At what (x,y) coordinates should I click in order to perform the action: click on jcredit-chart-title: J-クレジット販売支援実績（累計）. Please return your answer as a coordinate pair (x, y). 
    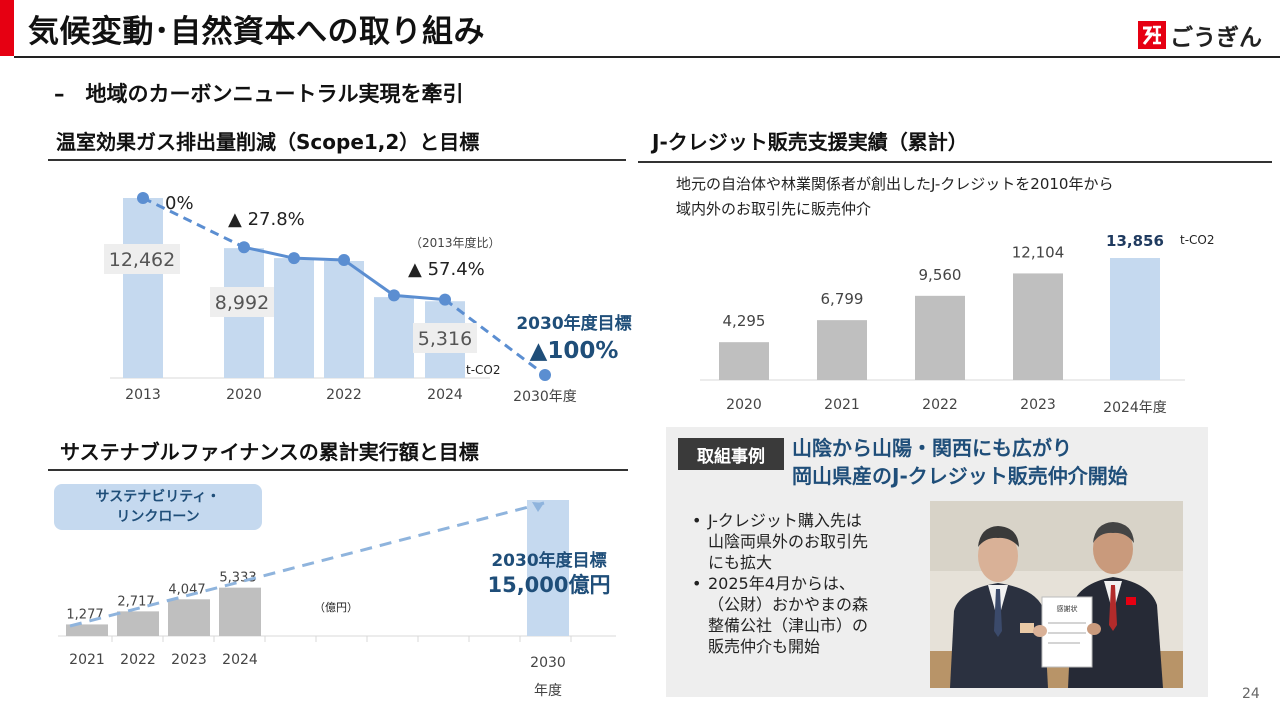
    Looking at the image, I should click on (810, 142).